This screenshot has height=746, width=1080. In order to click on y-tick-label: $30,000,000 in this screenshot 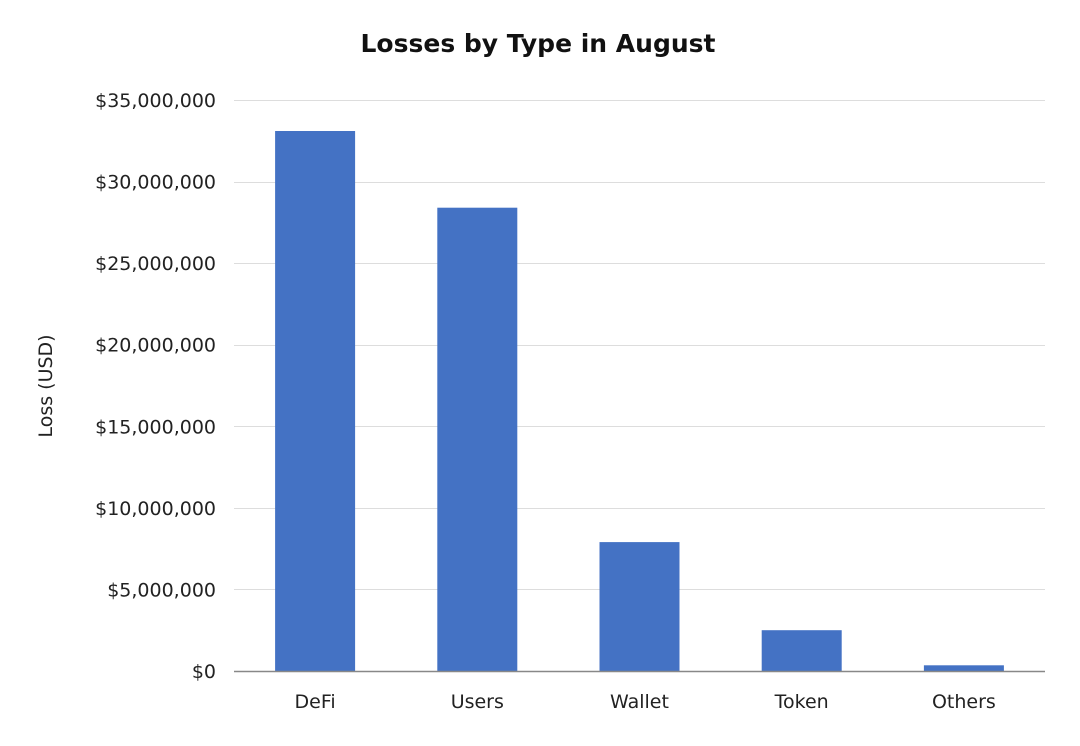, I will do `click(155, 183)`.